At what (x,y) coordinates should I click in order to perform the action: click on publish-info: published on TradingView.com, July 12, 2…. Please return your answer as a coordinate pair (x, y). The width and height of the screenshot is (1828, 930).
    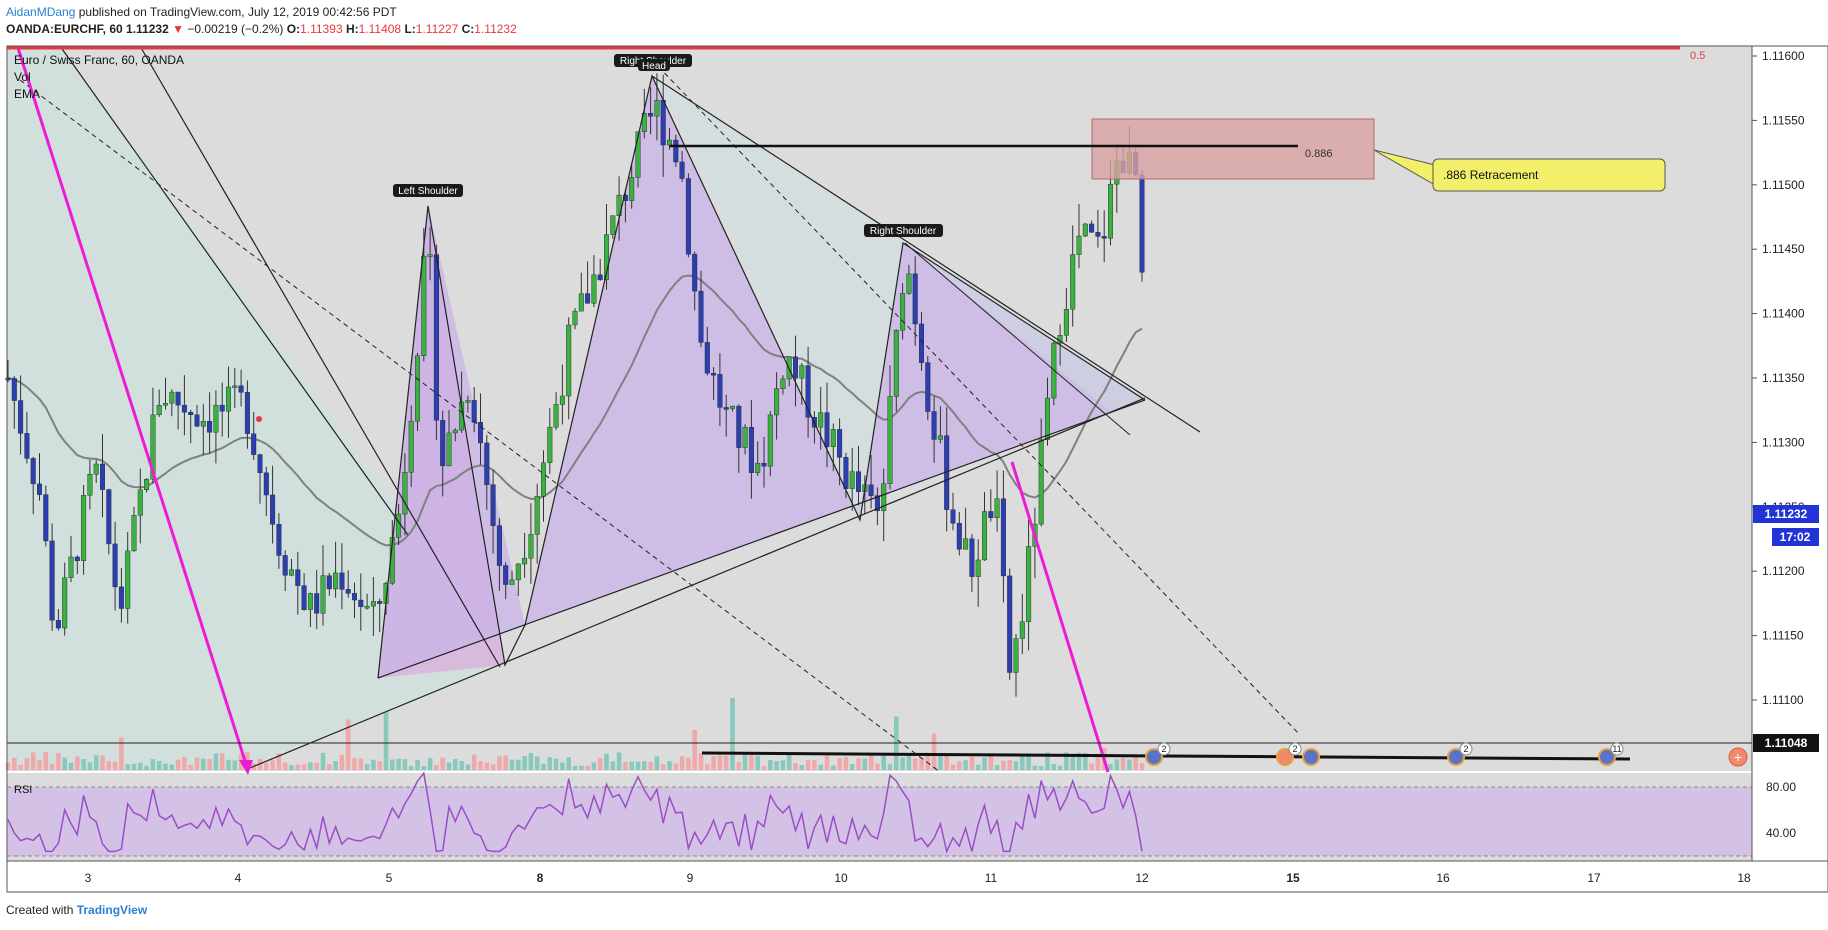
    Looking at the image, I should click on (237, 12).